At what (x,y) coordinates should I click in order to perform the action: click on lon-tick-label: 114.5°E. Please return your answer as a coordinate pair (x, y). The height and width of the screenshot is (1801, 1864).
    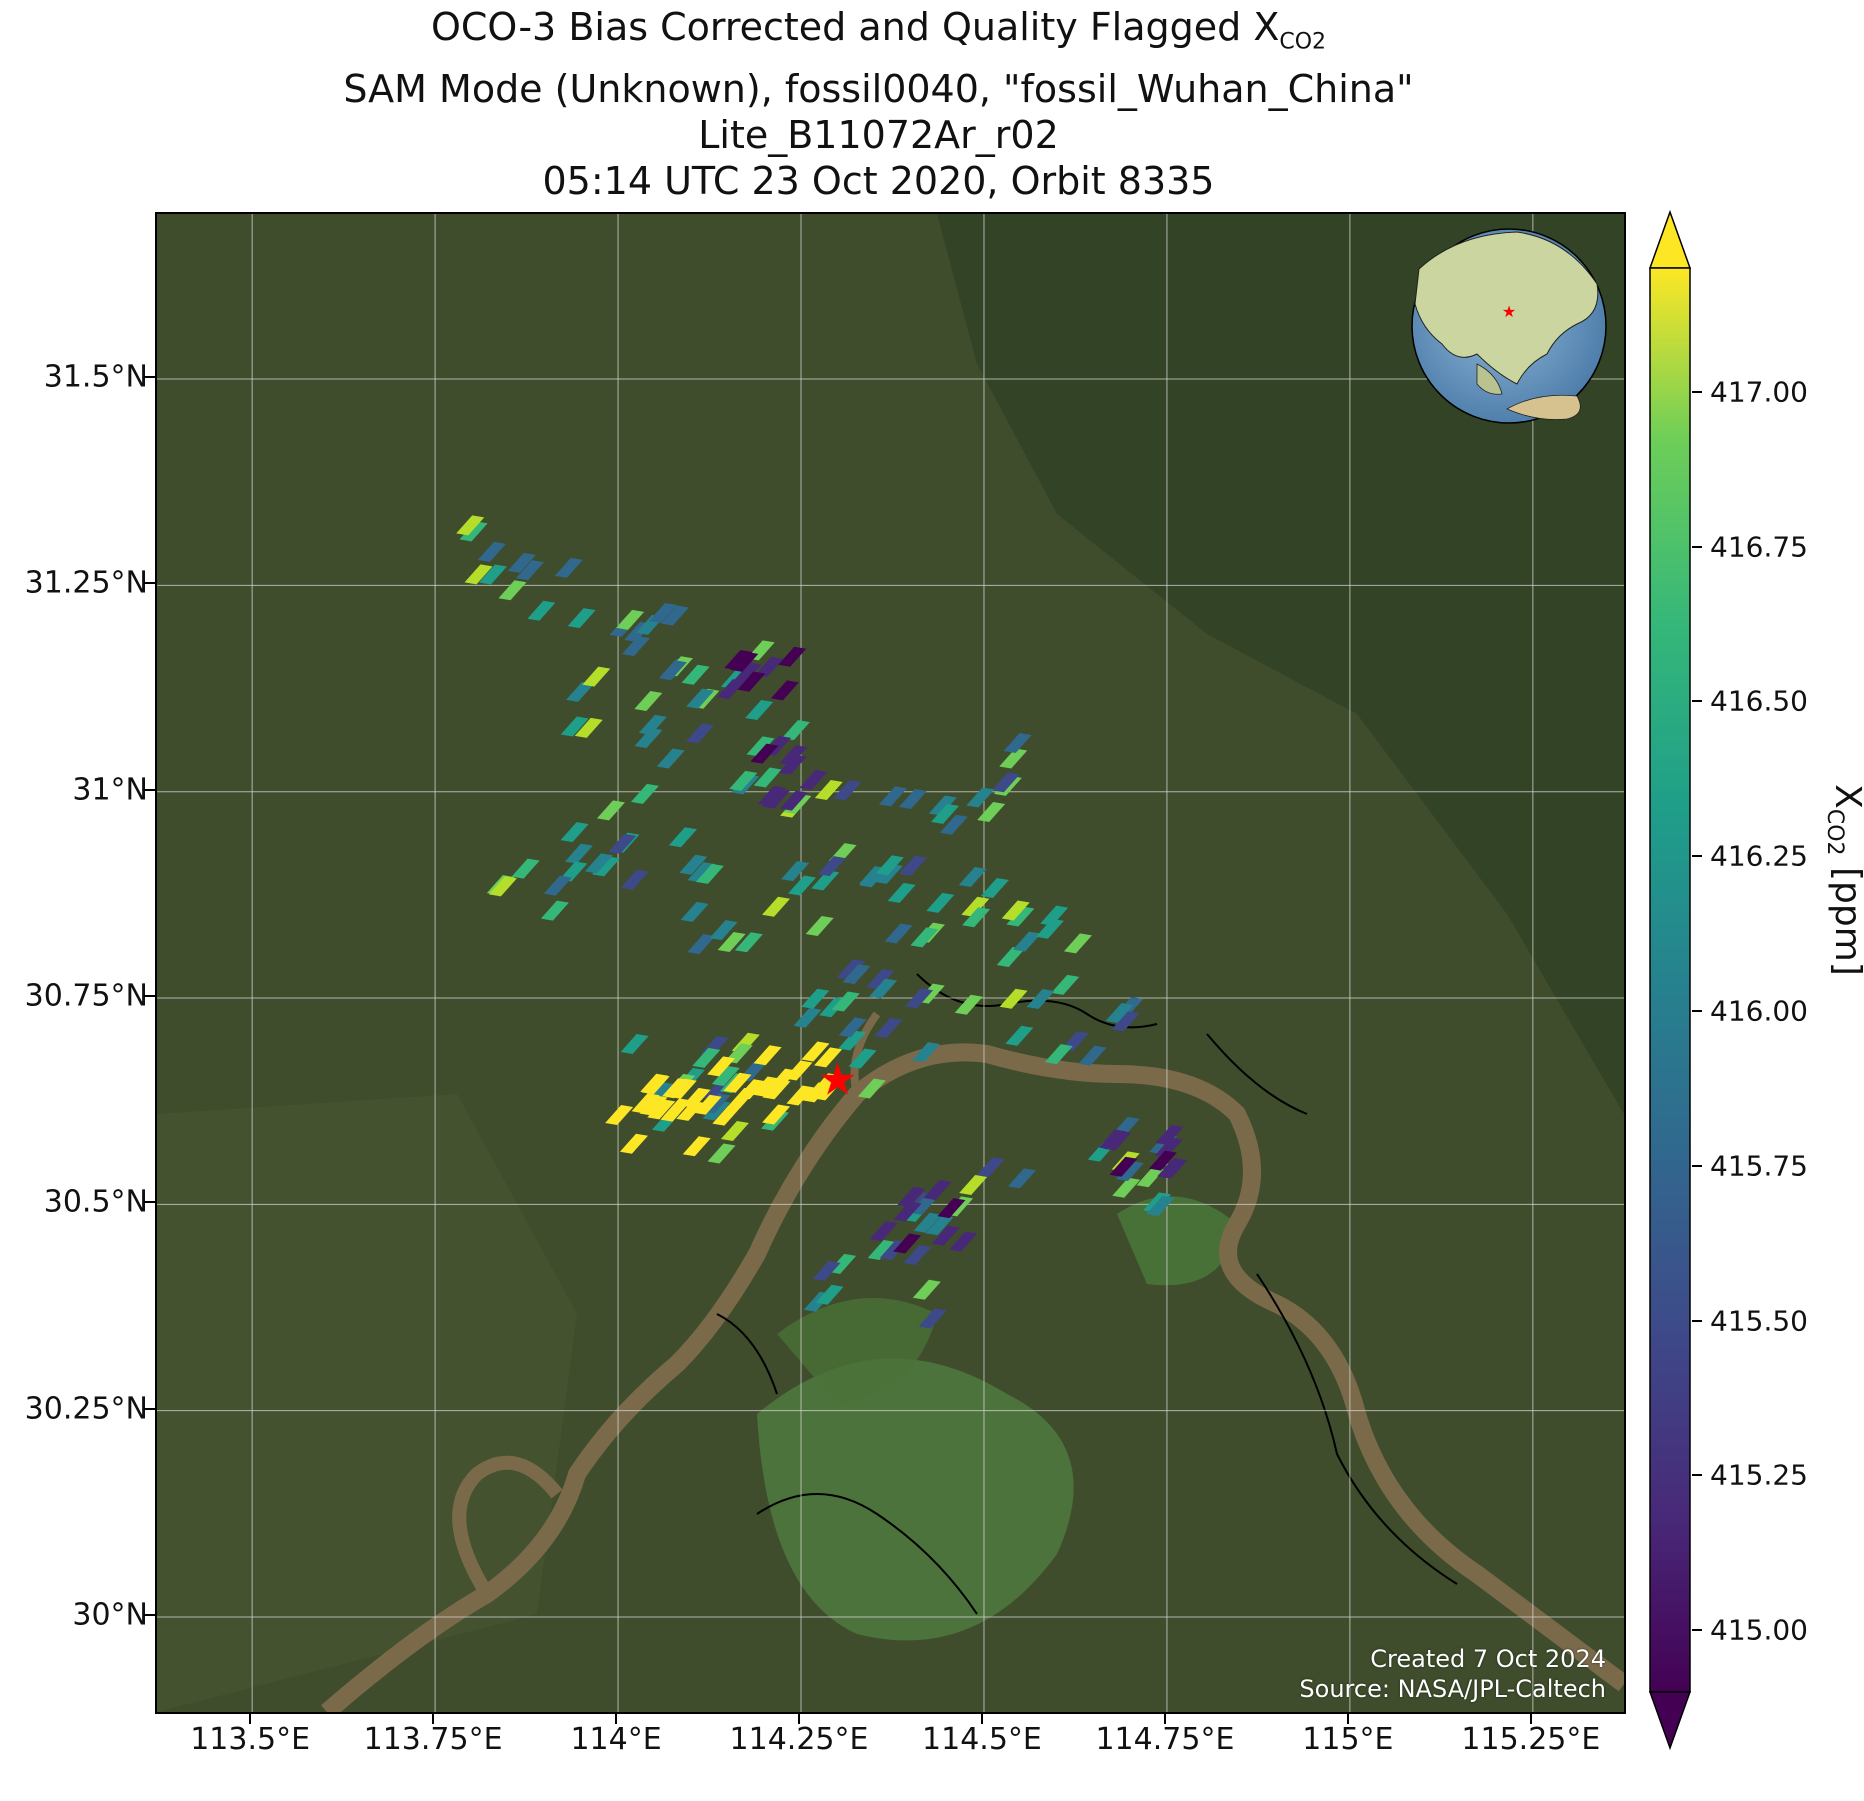
    Looking at the image, I should click on (982, 1739).